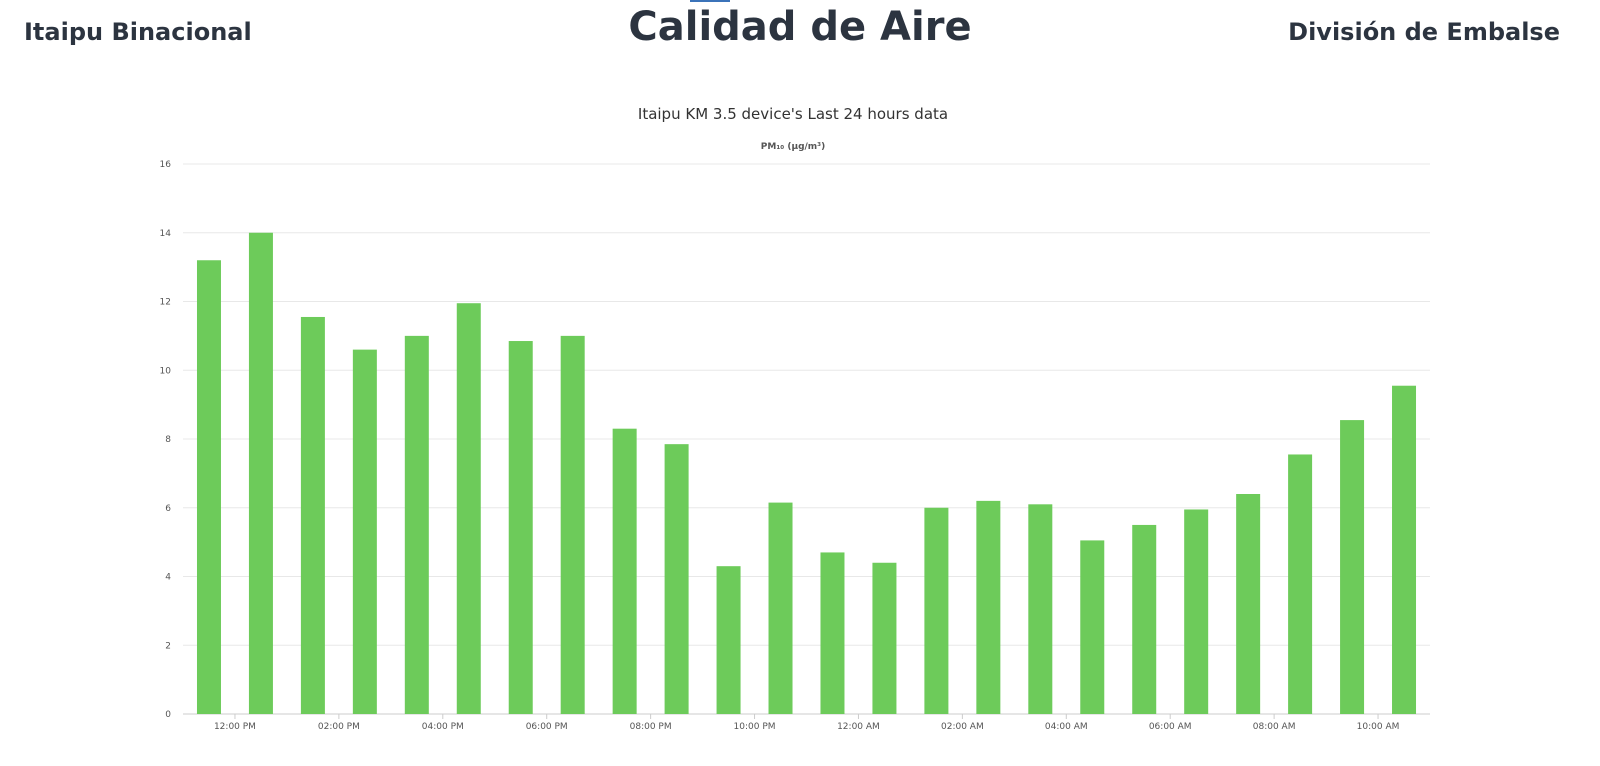 The height and width of the screenshot is (766, 1600). What do you see at coordinates (962, 727) in the screenshot?
I see `x-tick-label: 02:00 AM` at bounding box center [962, 727].